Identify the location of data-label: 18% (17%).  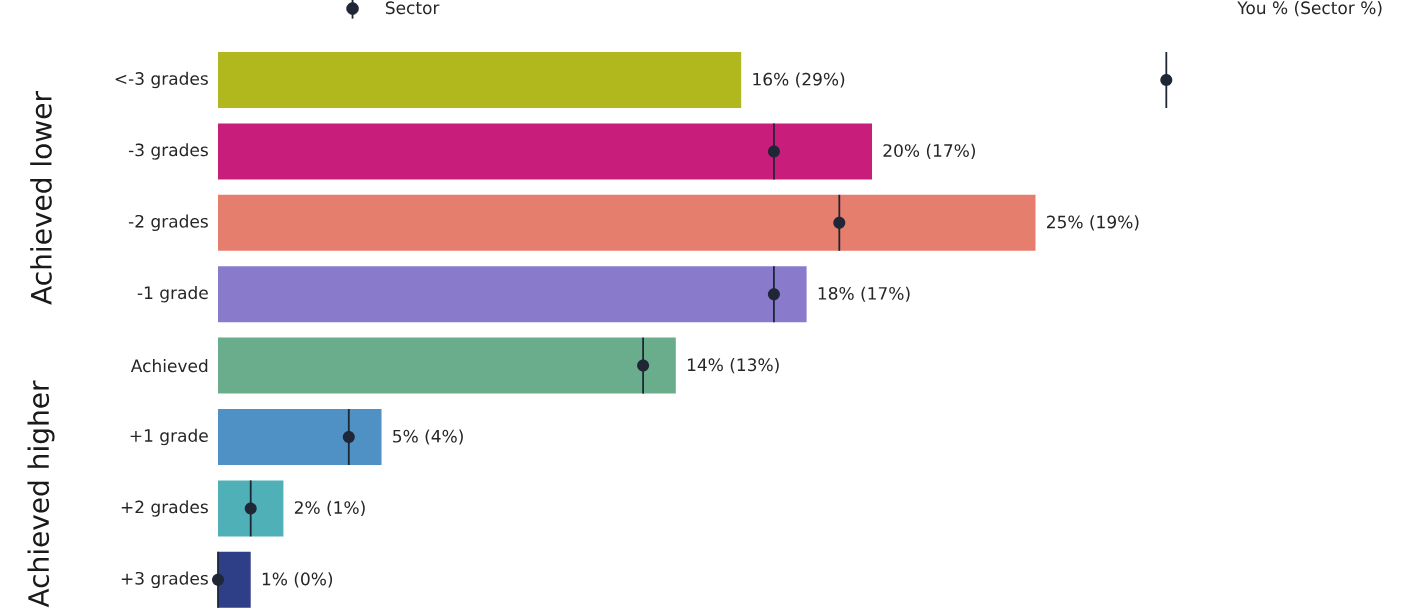
(864, 294).